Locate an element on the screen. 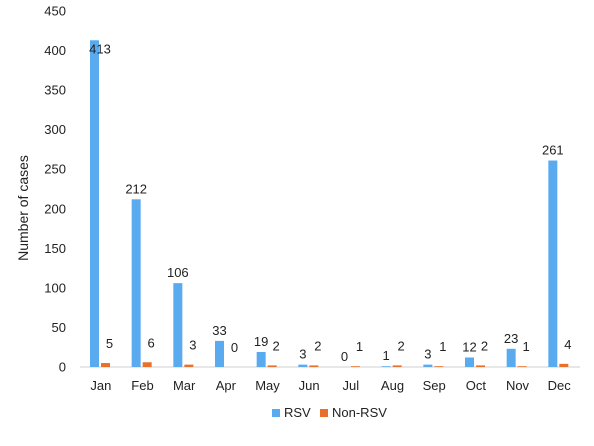 The image size is (594, 446). y-axis-title-group: Number of cases is located at coordinates (23, 208).